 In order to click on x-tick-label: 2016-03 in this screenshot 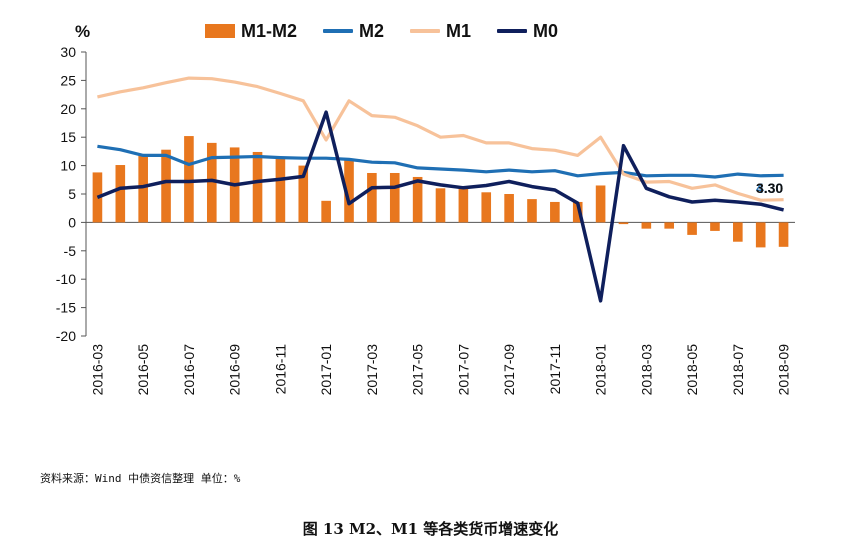, I will do `click(97, 370)`.